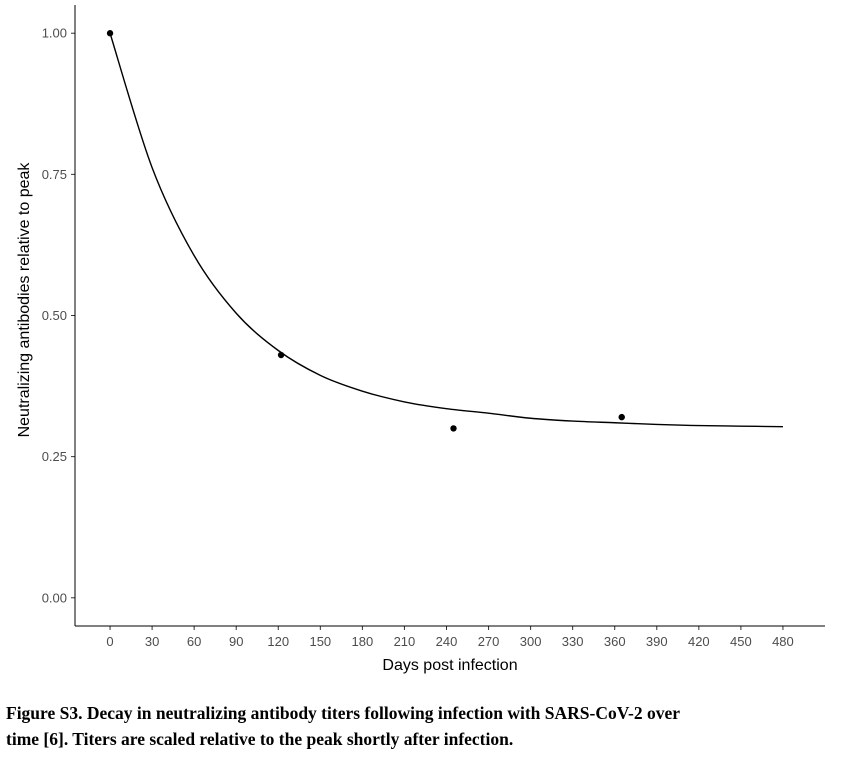 The width and height of the screenshot is (844, 769). Describe the element at coordinates (531, 641) in the screenshot. I see `x-tick-label: 300` at that location.